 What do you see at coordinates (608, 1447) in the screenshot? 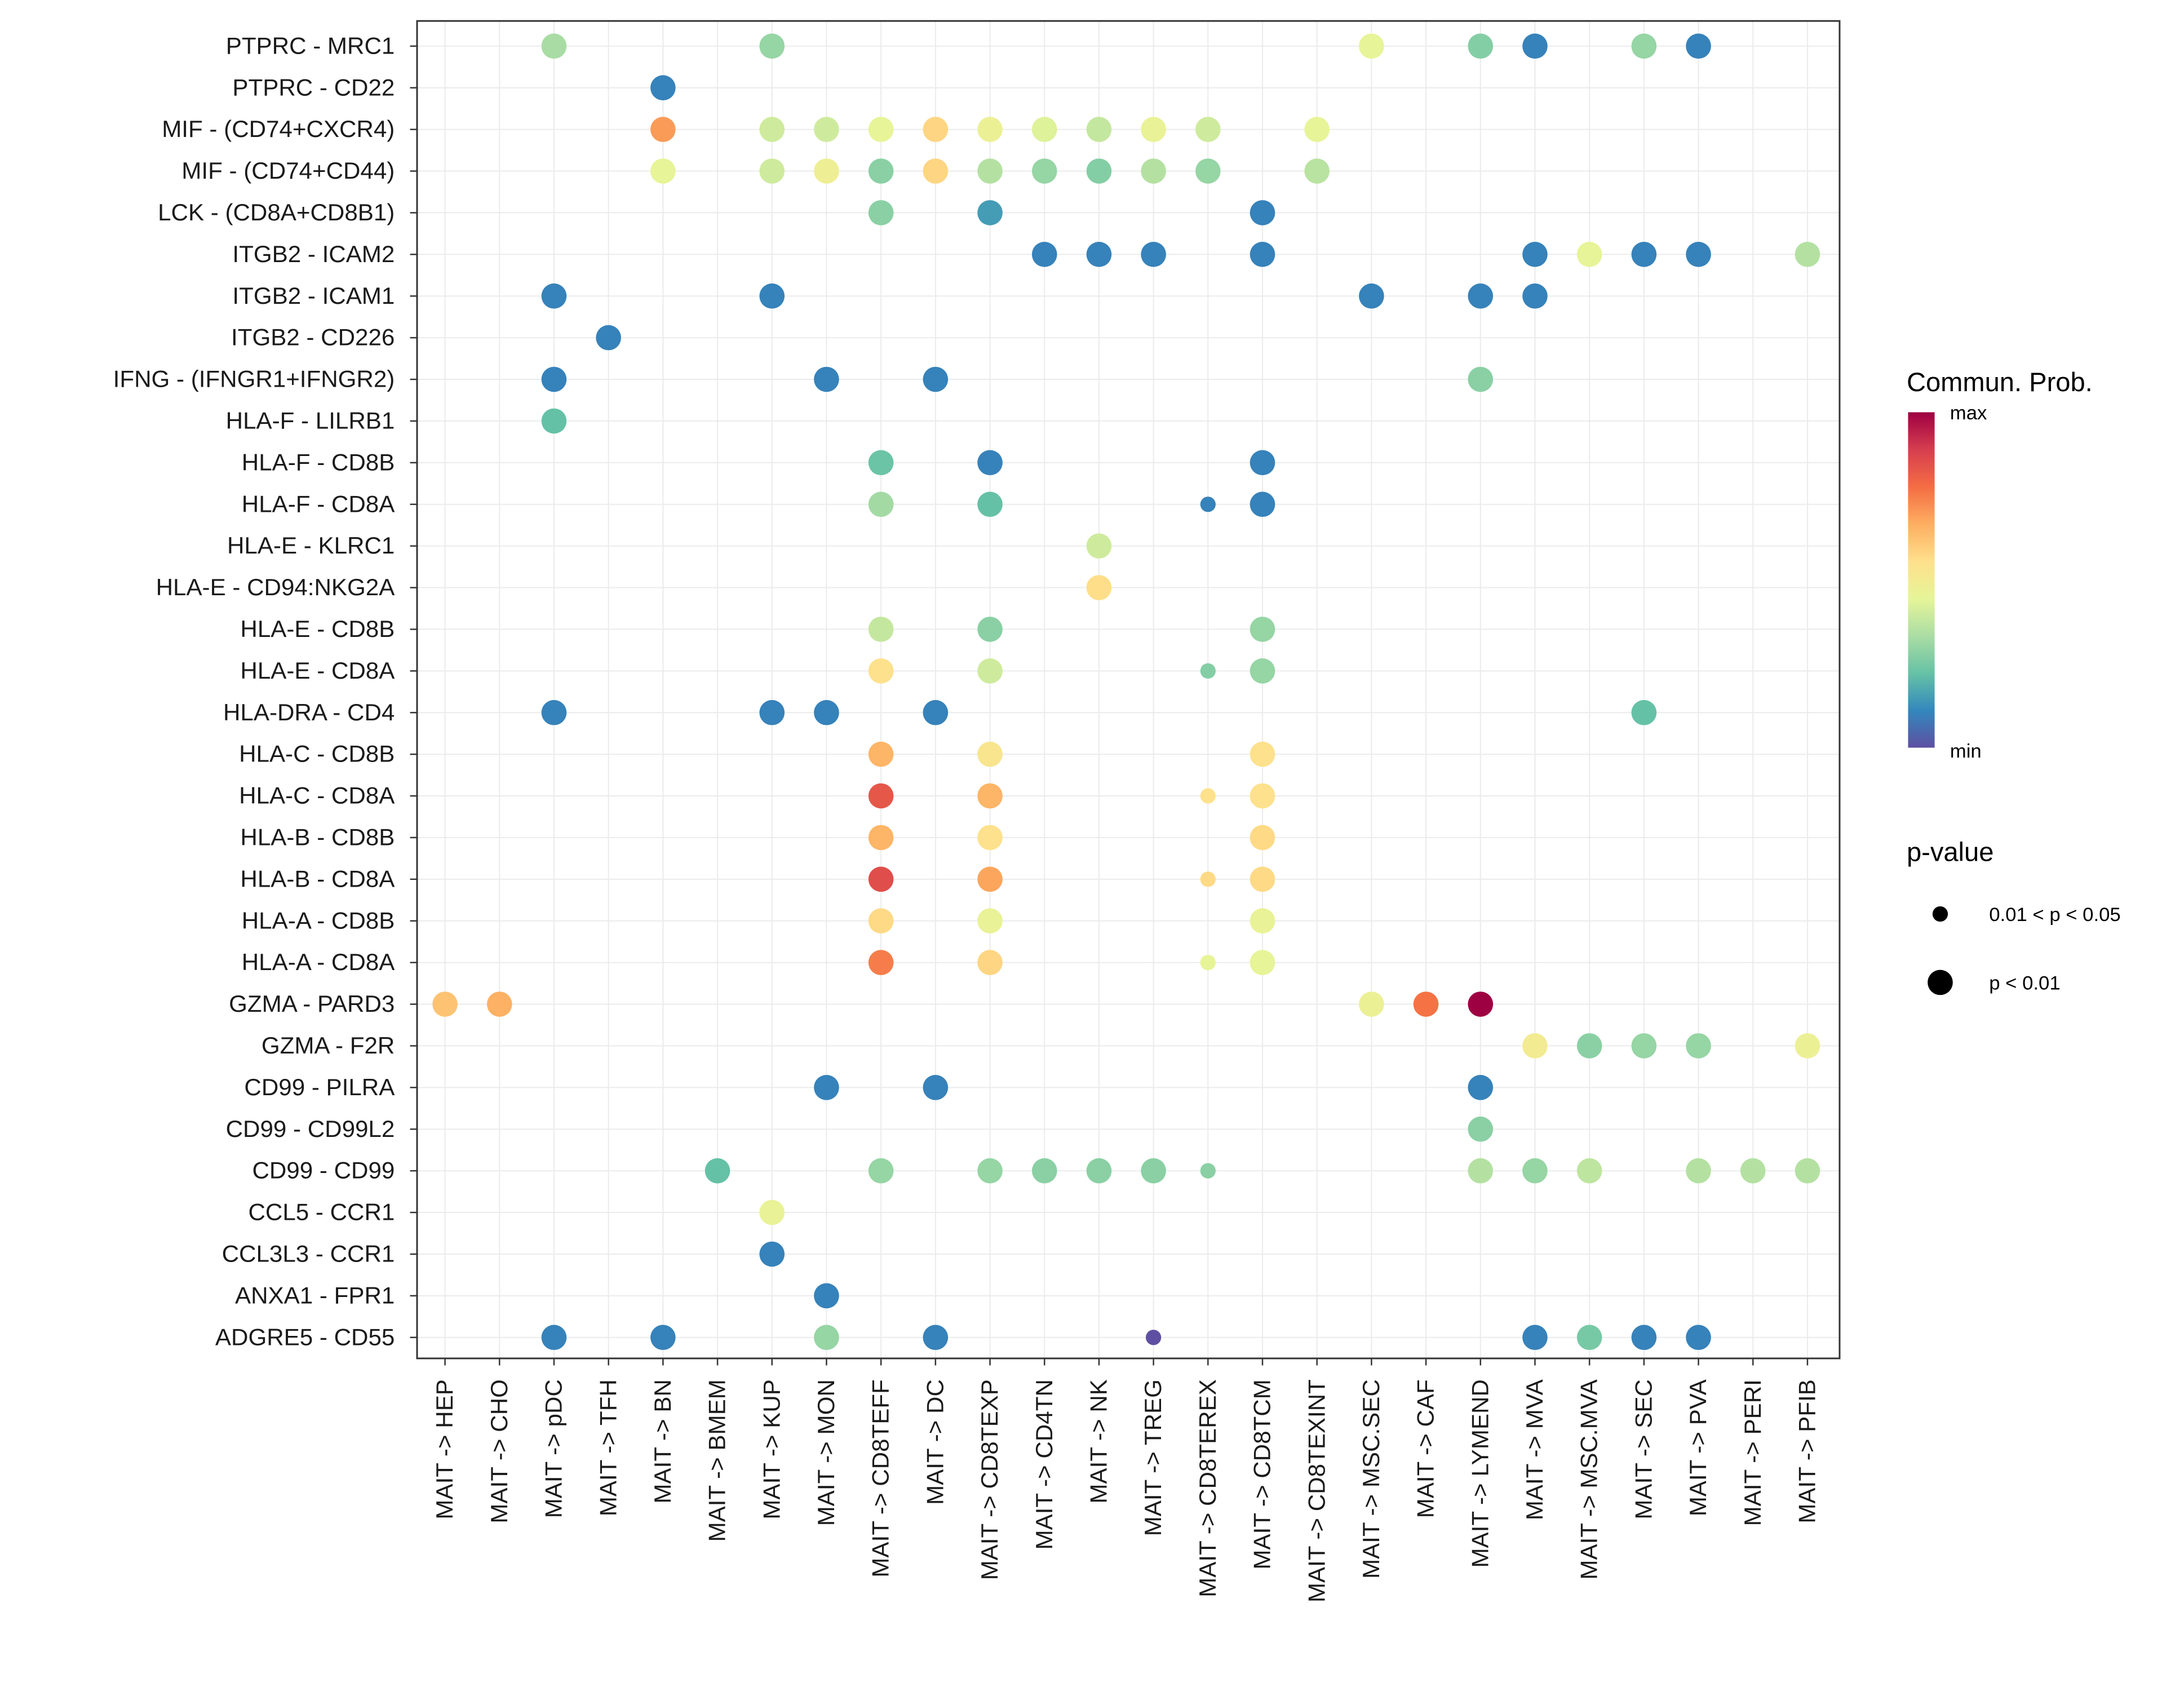
I see `x-tick-label: MAIT -> TFH` at bounding box center [608, 1447].